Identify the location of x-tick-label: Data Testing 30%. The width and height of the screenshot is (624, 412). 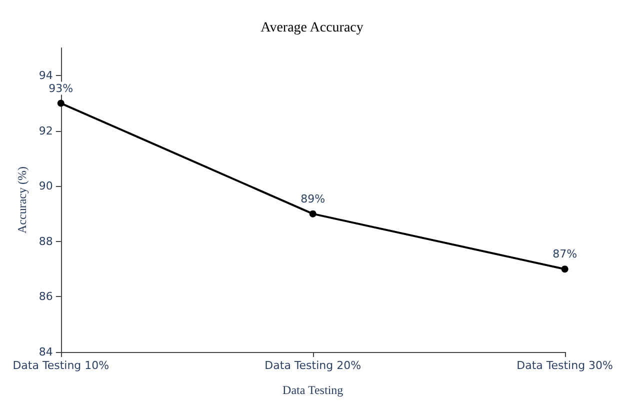
(565, 365).